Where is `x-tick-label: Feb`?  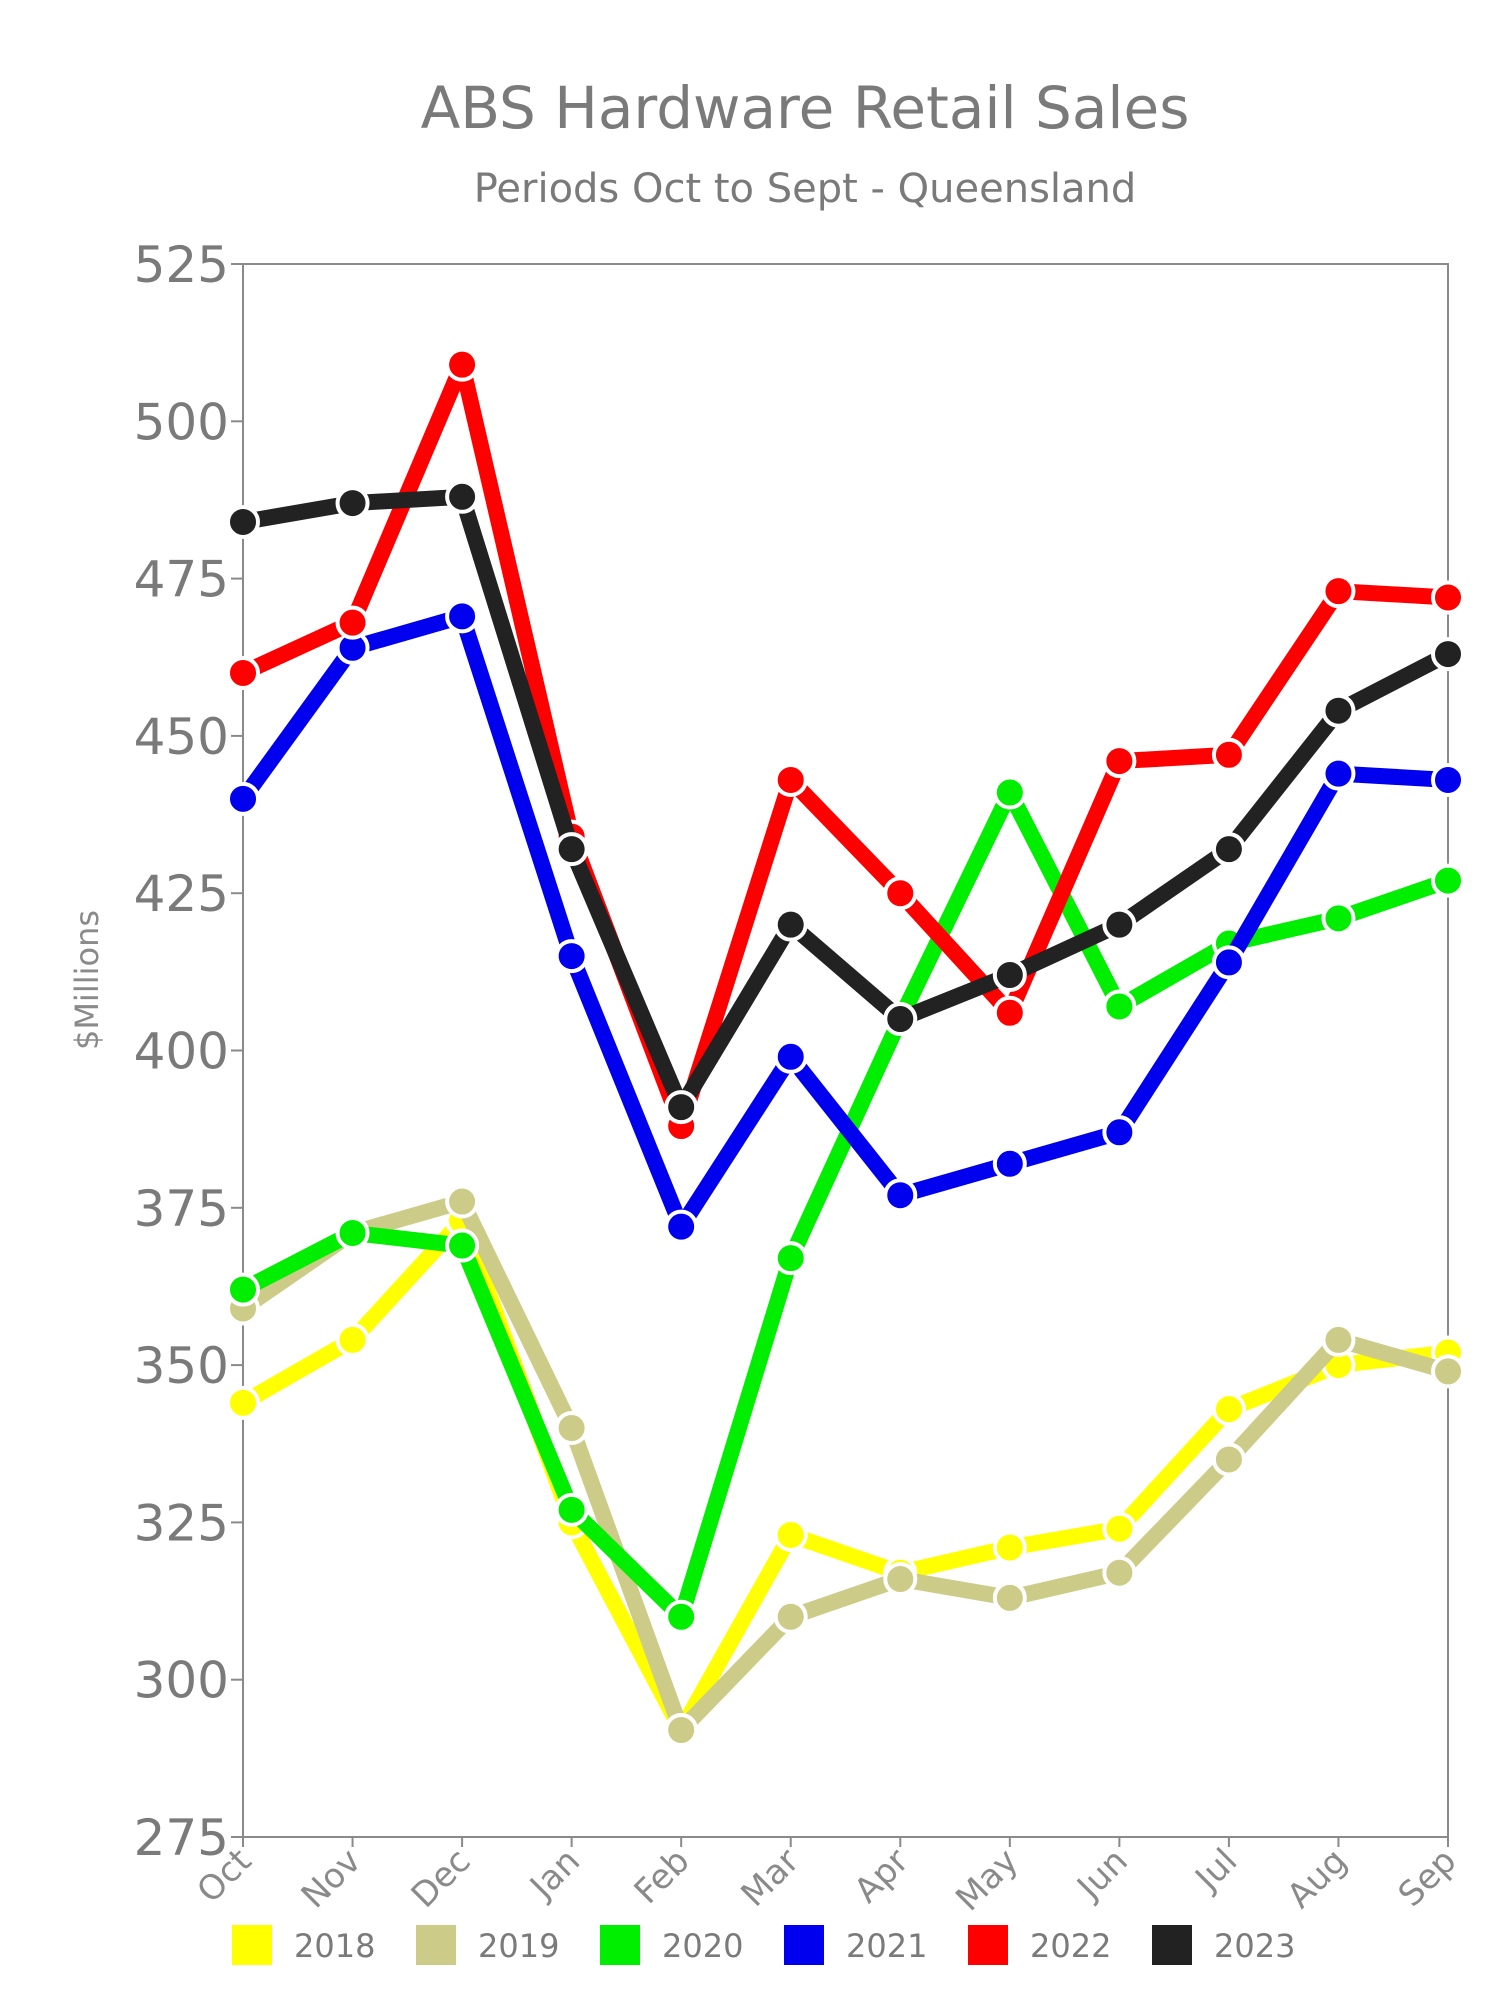
x-tick-label: Feb is located at coordinates (662, 1876).